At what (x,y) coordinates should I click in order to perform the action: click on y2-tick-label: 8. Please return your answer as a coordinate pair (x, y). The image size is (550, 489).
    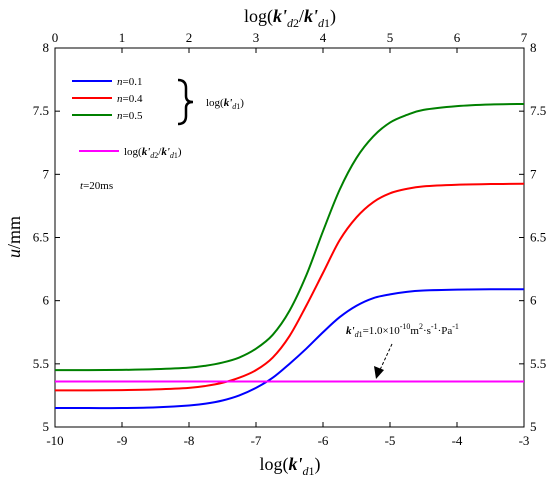
    Looking at the image, I should click on (533, 47).